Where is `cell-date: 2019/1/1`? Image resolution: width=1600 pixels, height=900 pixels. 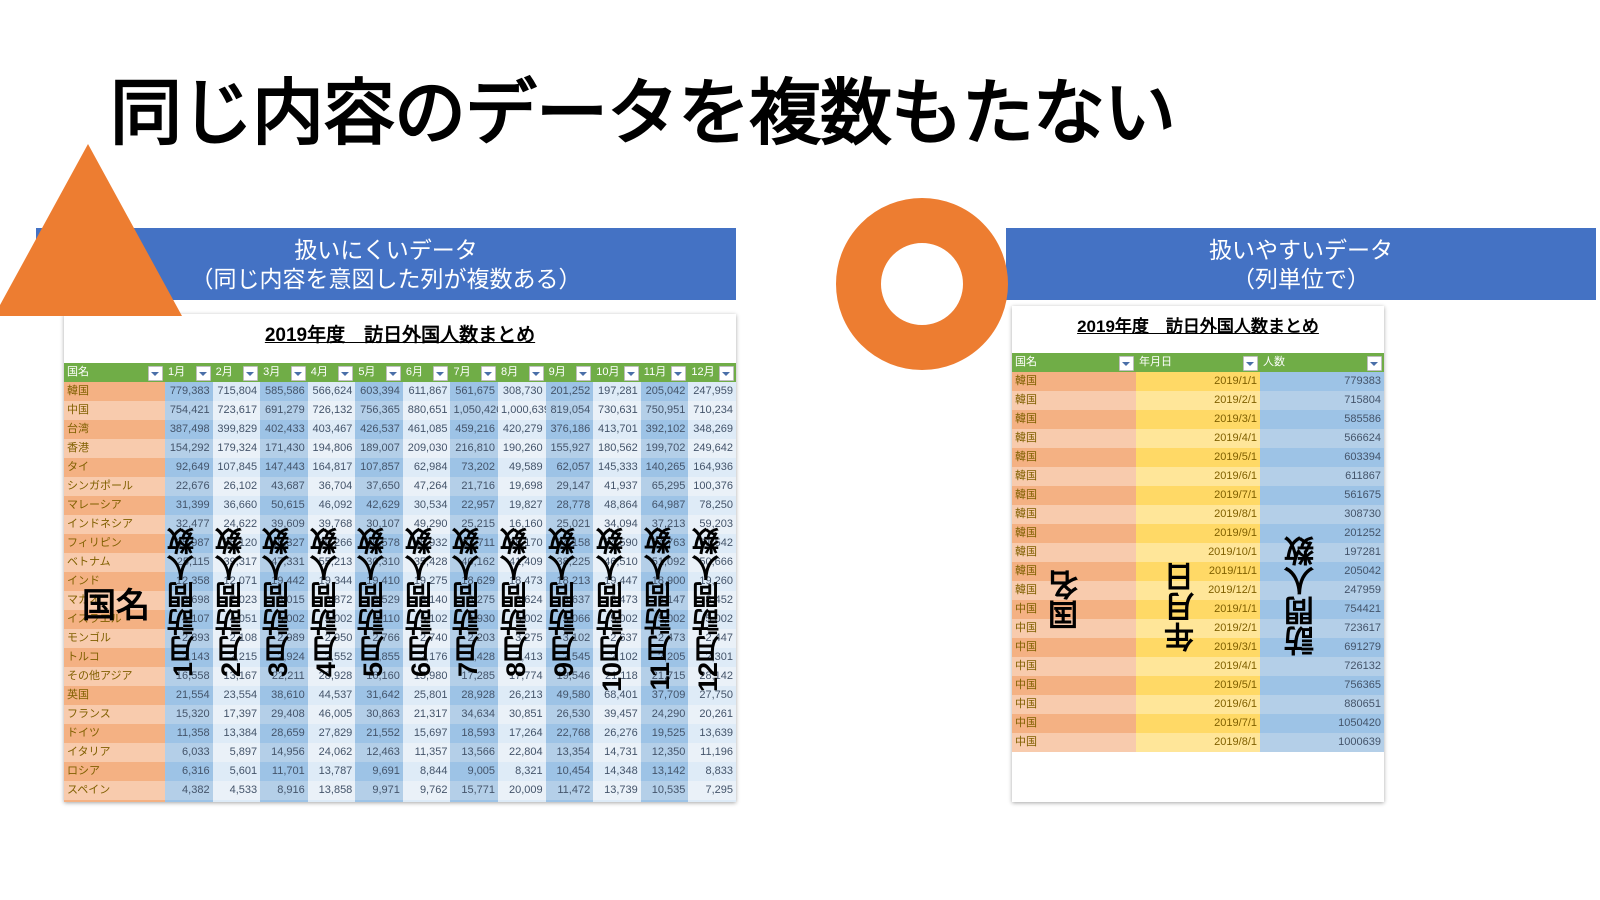 cell-date: 2019/1/1 is located at coordinates (1198, 381).